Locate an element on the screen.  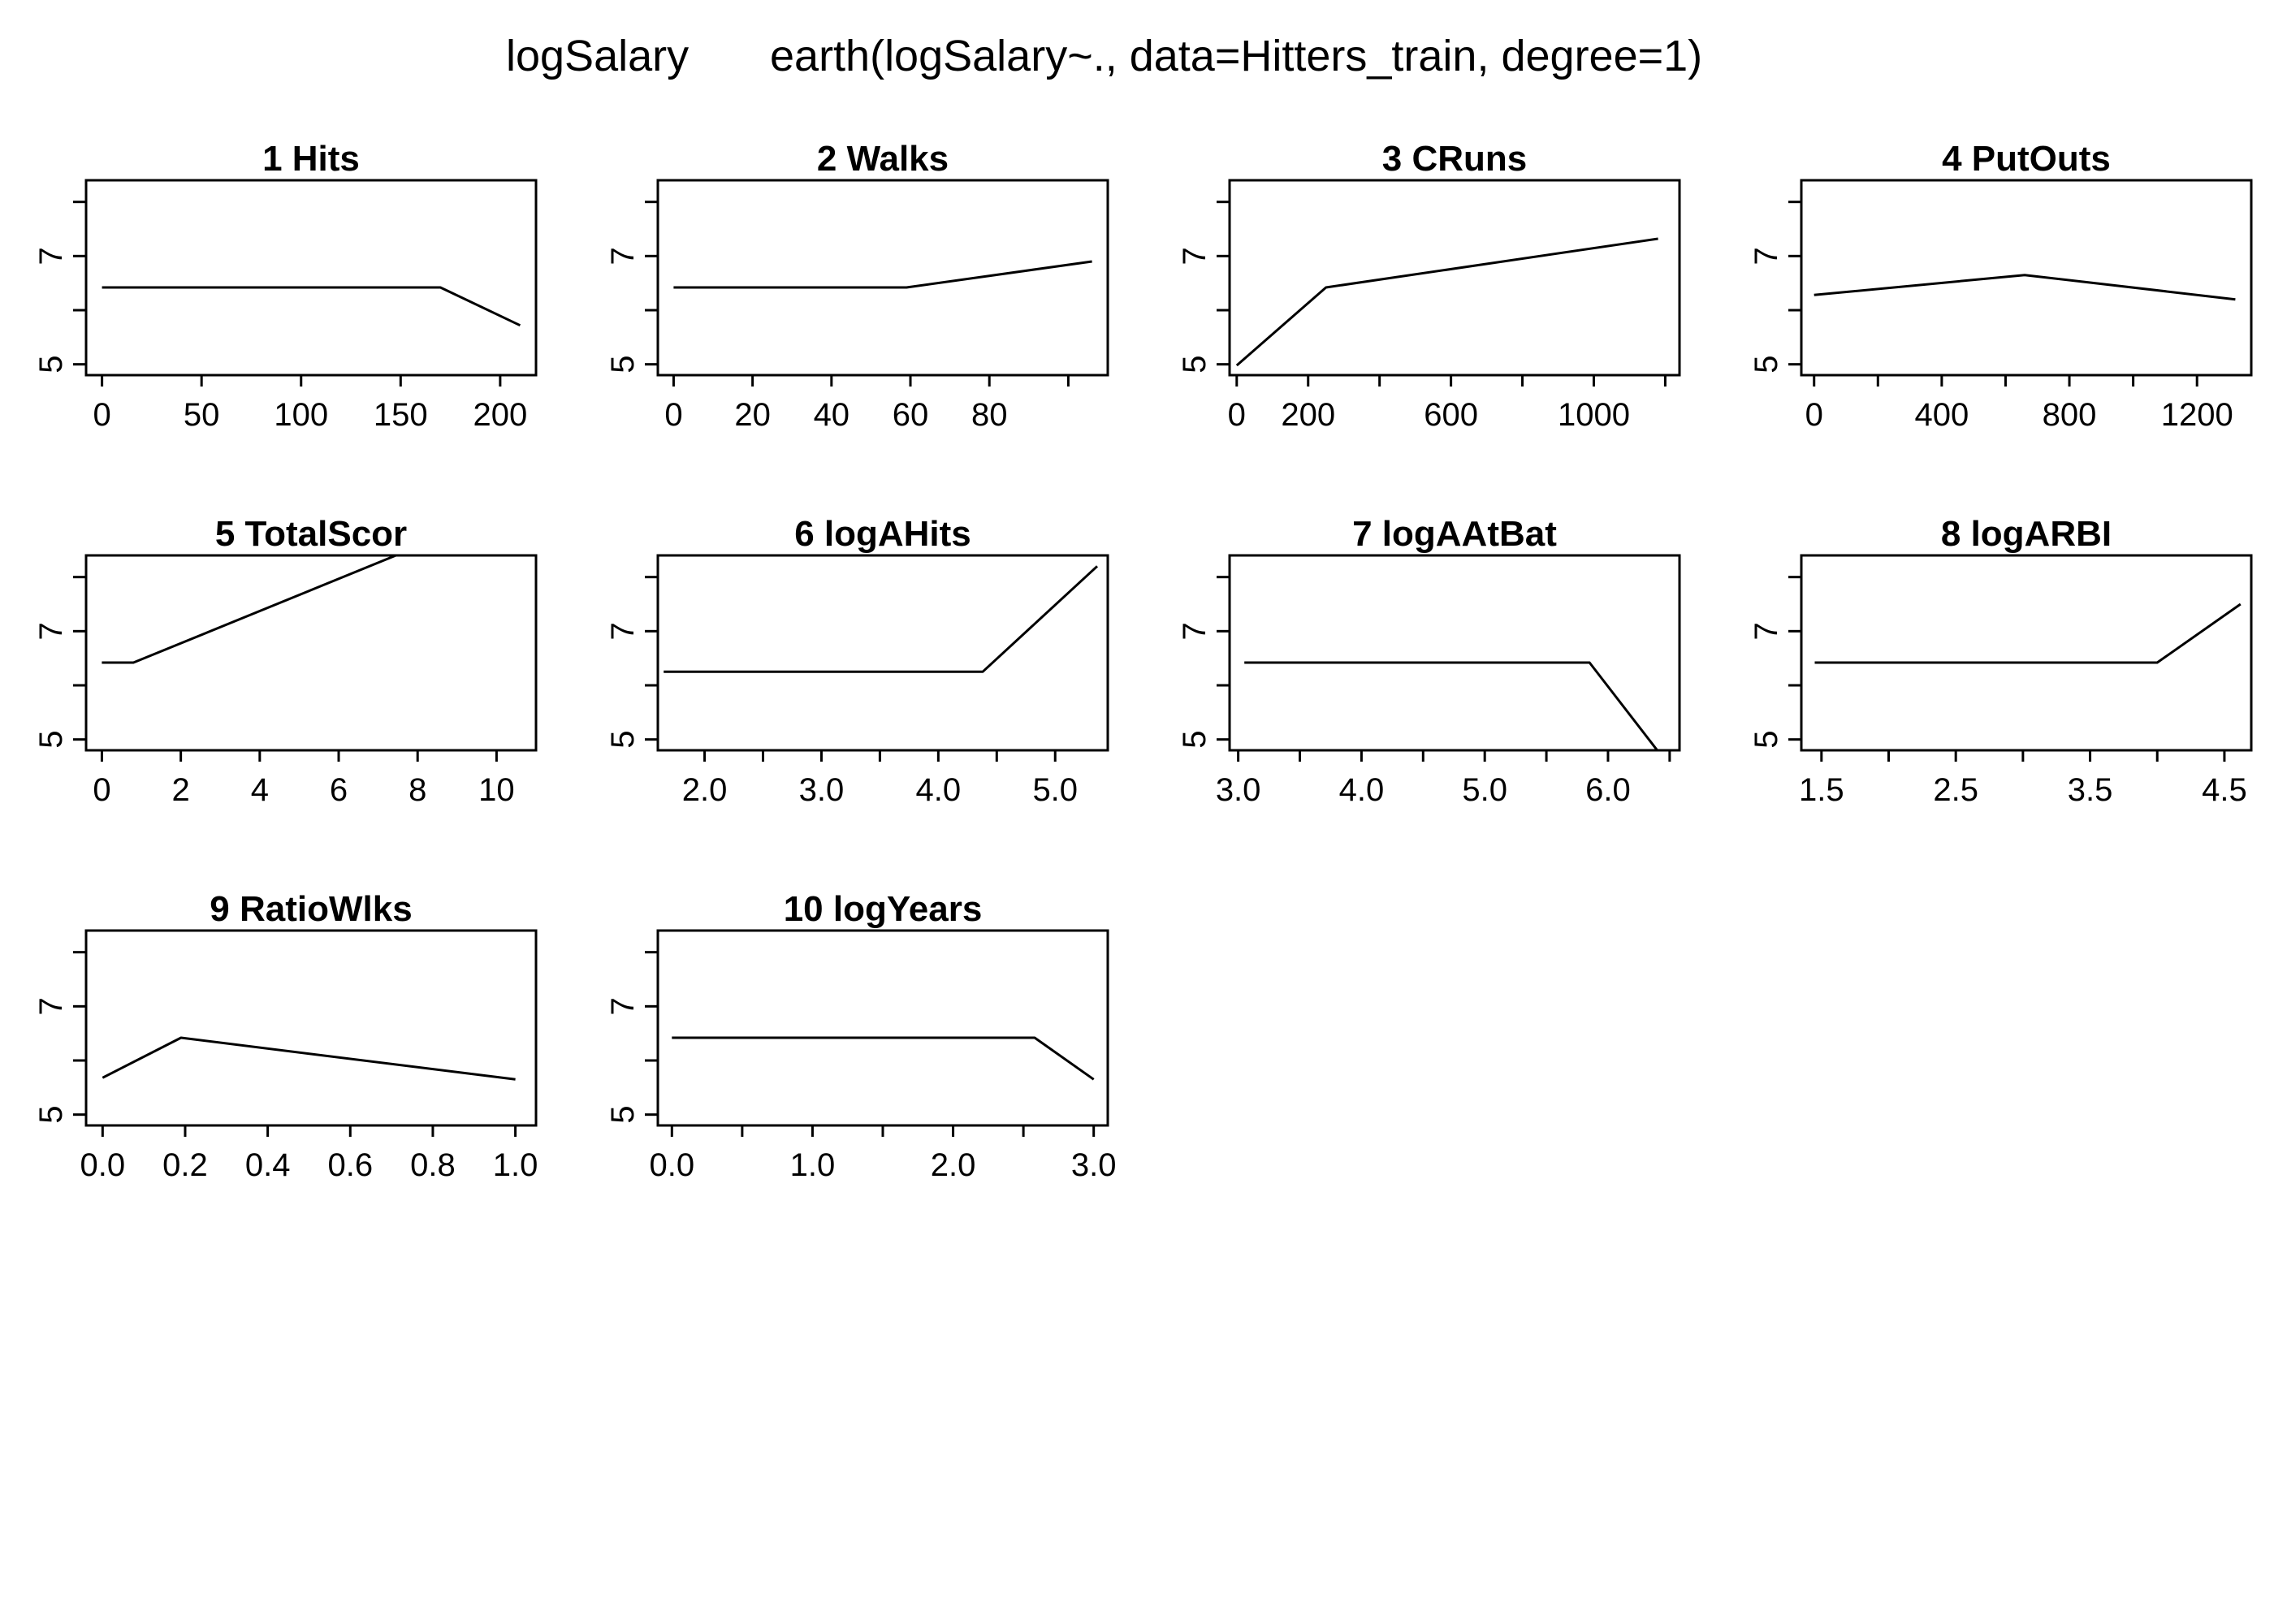
panel-10: 10 logYears 5 7 0.0 1.0 2.0 3.0 is located at coordinates (861, 1036).